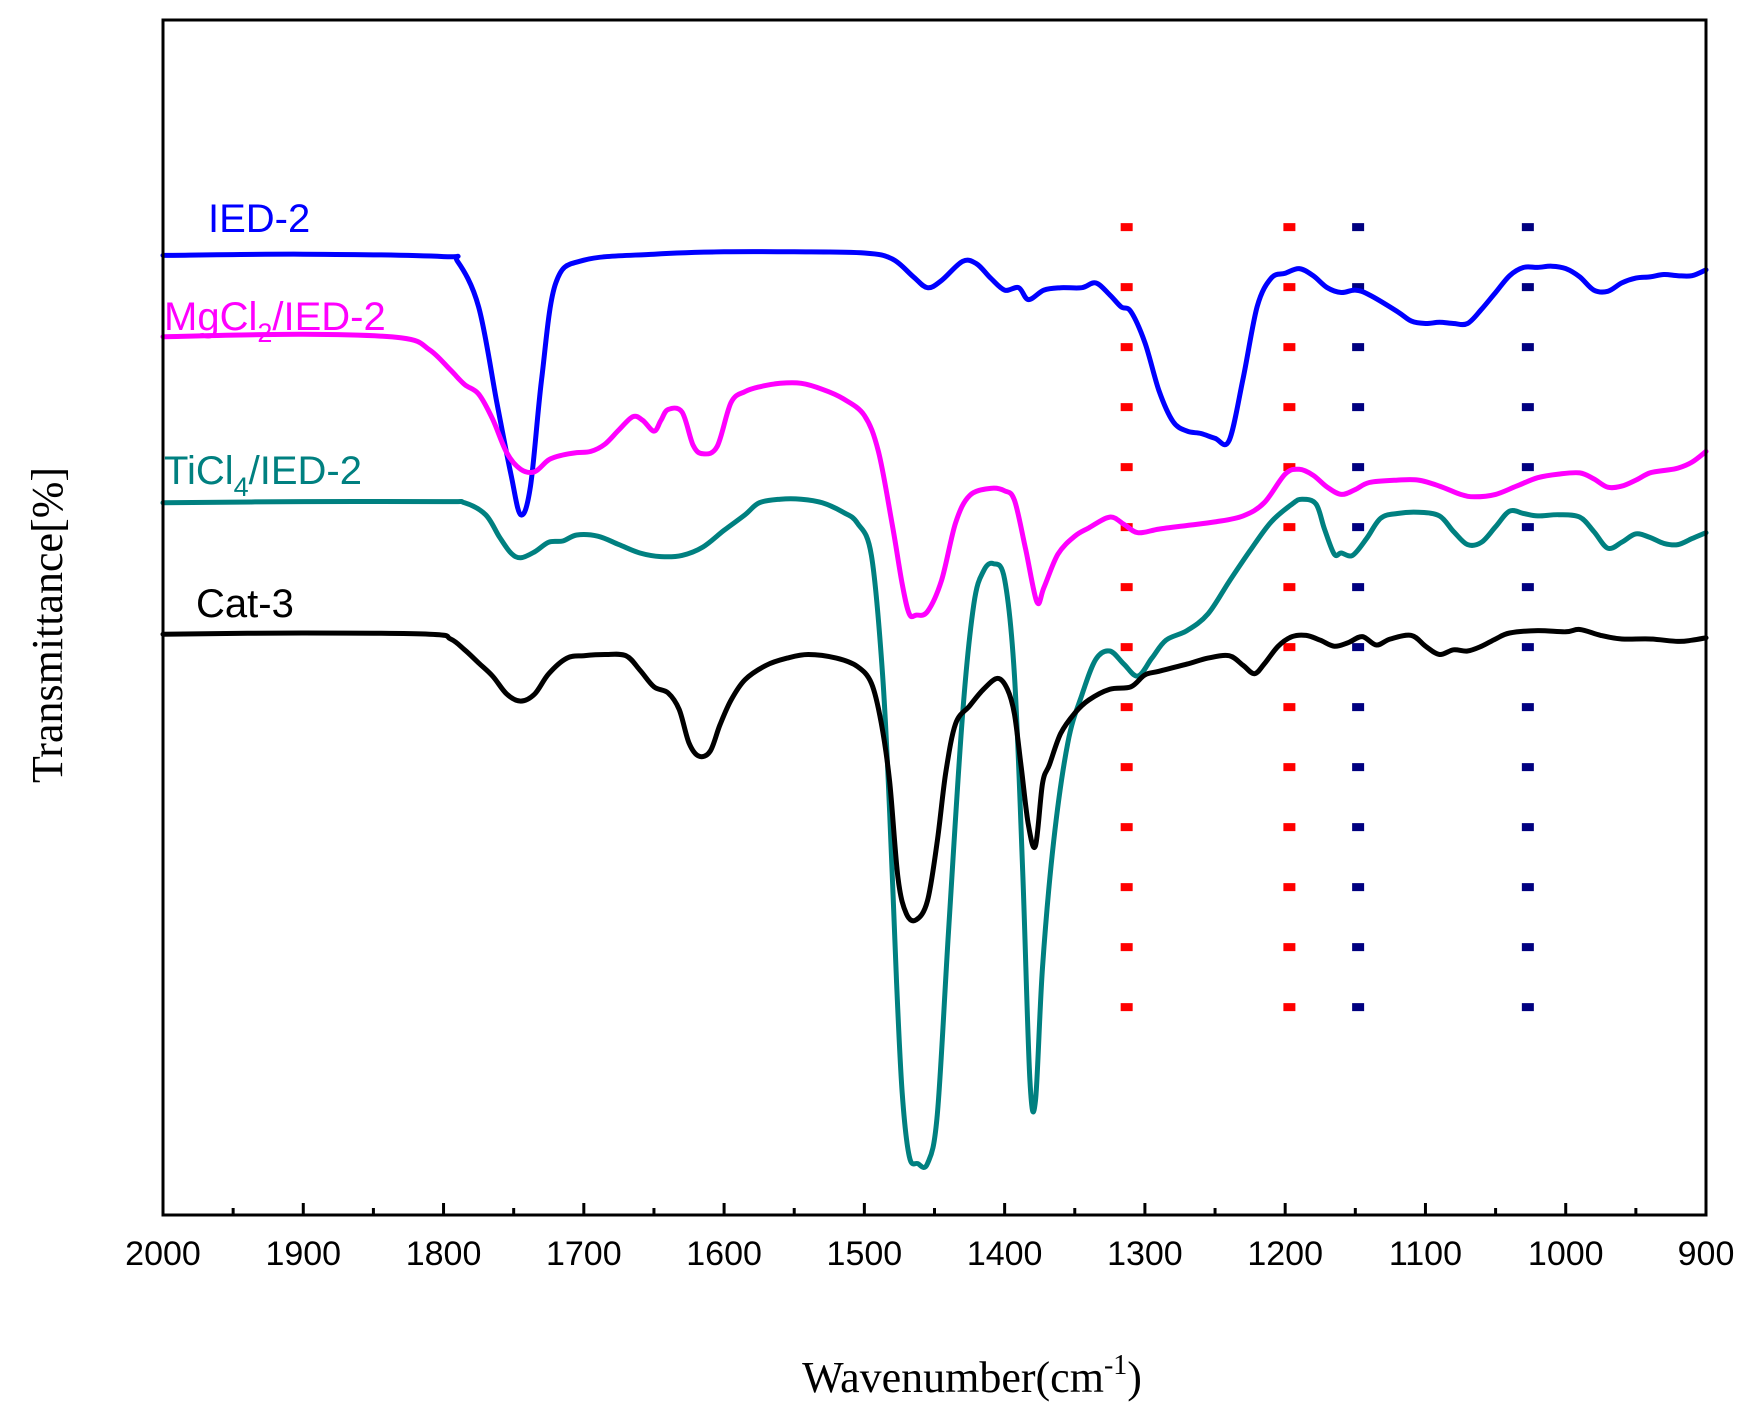 The height and width of the screenshot is (1414, 1759). What do you see at coordinates (1706, 1254) in the screenshot?
I see `x-tick-label: 900` at bounding box center [1706, 1254].